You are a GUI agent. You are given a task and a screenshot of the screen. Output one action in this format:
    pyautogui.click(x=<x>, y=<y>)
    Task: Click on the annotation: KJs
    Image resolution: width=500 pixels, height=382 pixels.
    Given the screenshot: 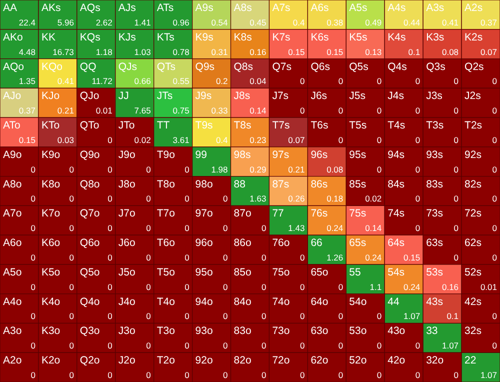 What is the action you would take?
    pyautogui.click(x=127, y=37)
    